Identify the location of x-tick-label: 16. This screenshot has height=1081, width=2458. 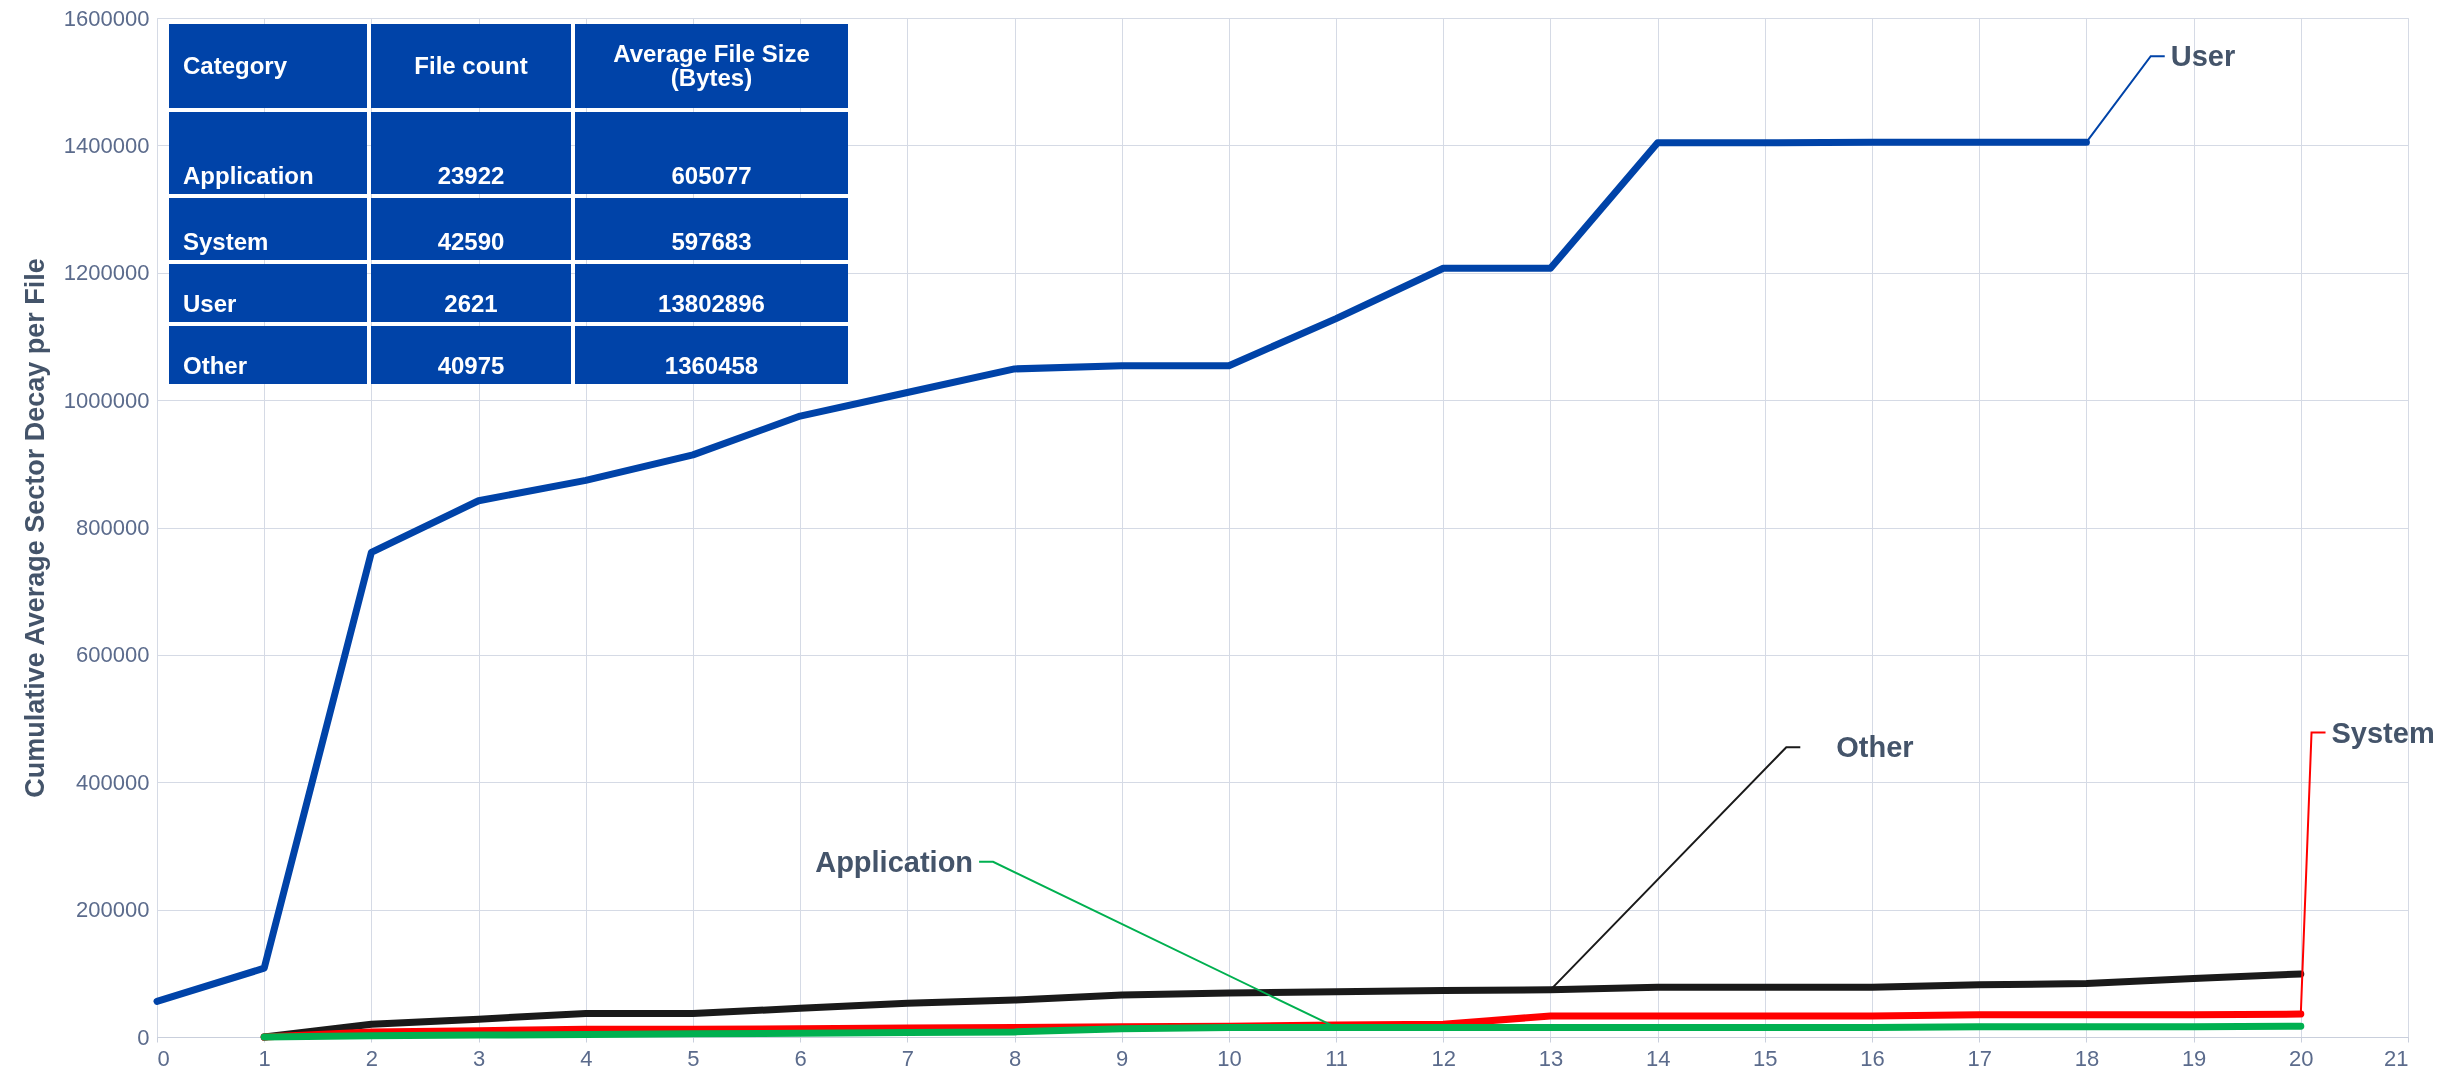
(1872, 1058).